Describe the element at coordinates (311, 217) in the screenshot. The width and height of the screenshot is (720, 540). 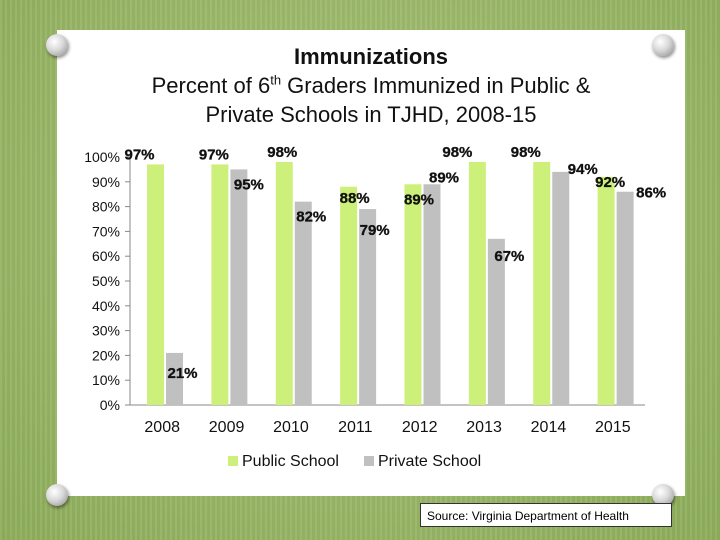
I see `data-label-private: 82%` at that location.